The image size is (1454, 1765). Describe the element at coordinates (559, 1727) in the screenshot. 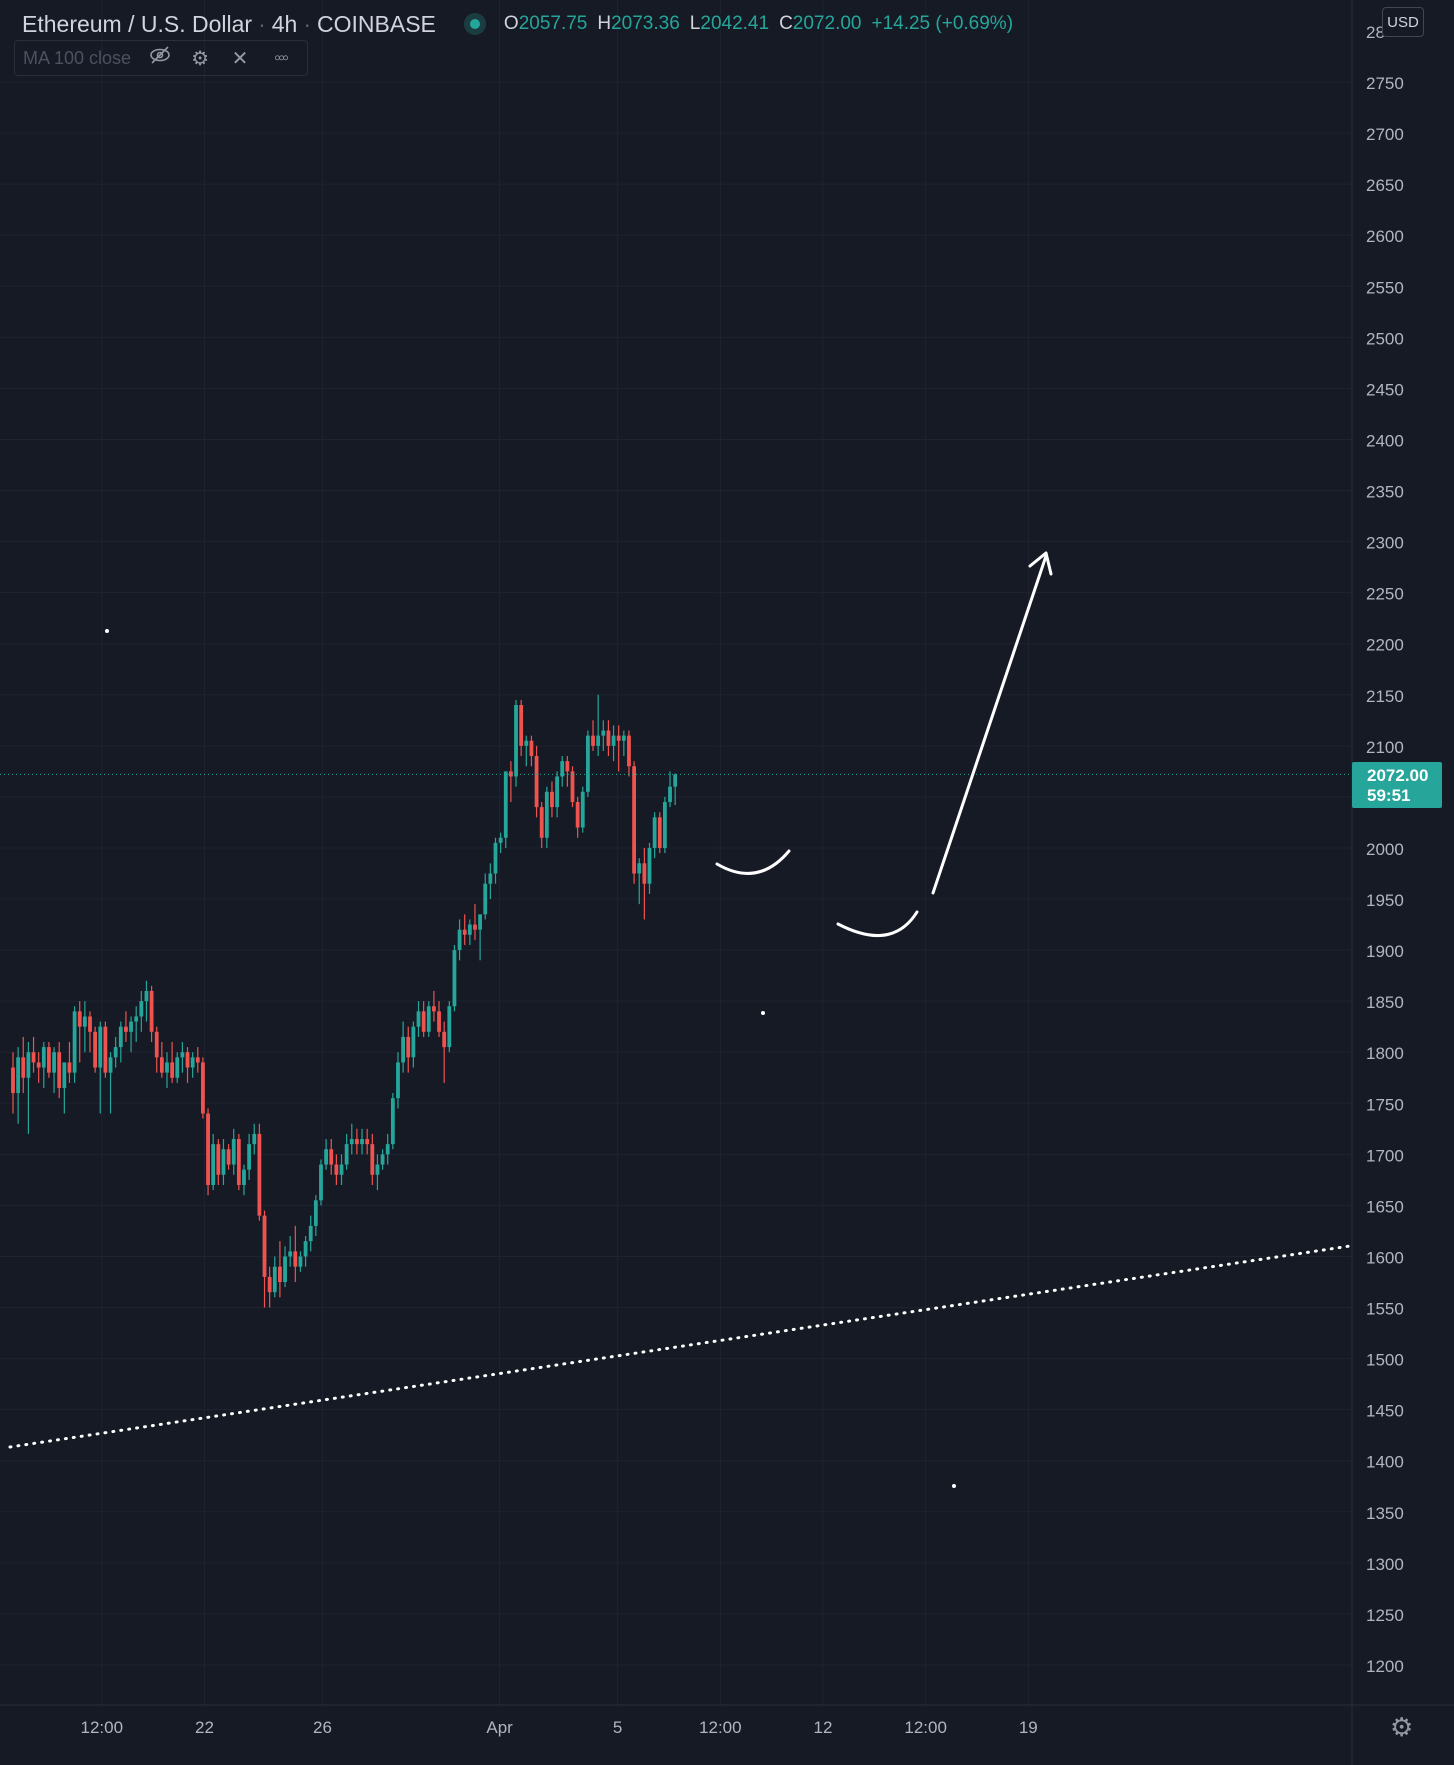

I see `time-axis: 12:00 22 26 Apr 5 12:00 12 12:00 19` at that location.